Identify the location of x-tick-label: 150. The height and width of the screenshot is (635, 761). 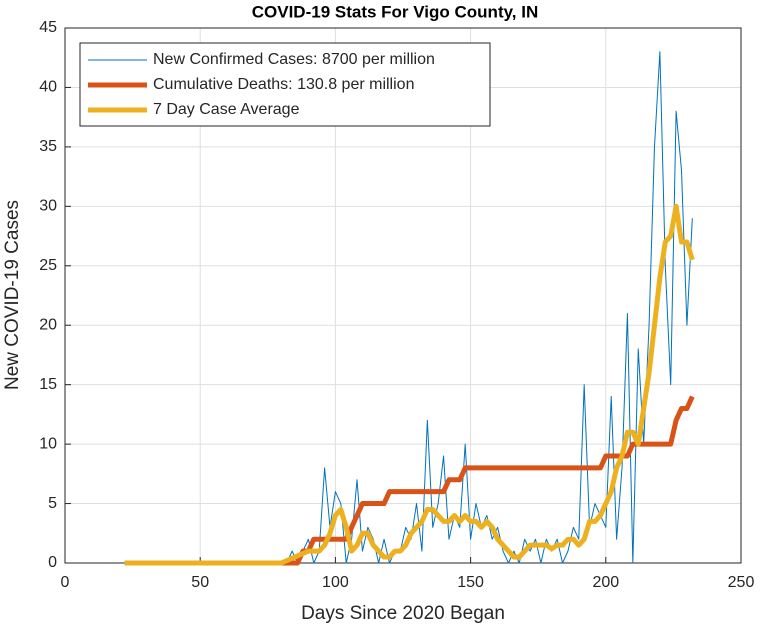
(470, 582).